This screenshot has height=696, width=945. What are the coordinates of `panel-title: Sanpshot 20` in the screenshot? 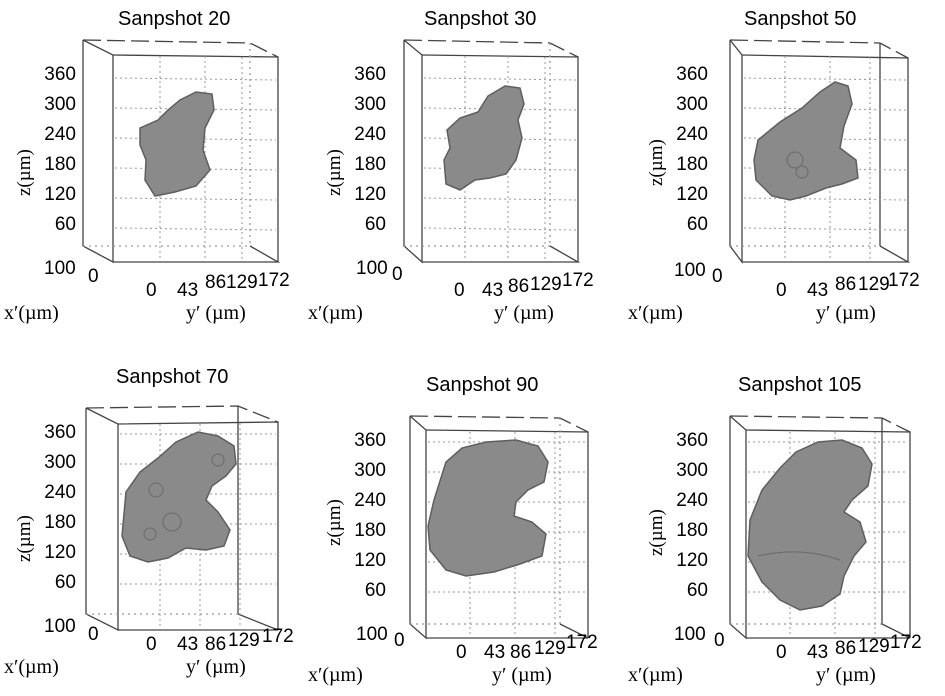 It's located at (174, 19).